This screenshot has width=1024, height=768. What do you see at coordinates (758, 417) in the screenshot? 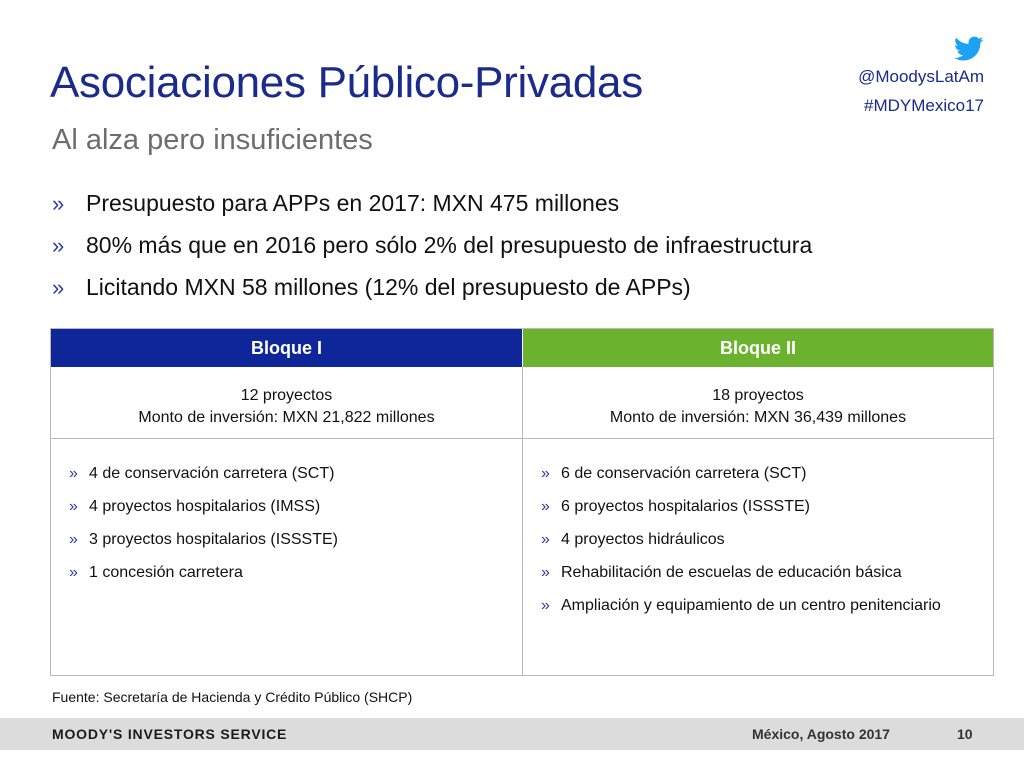
I see `investment-amount: Monto de inversión: MXN 36,439 millones` at bounding box center [758, 417].